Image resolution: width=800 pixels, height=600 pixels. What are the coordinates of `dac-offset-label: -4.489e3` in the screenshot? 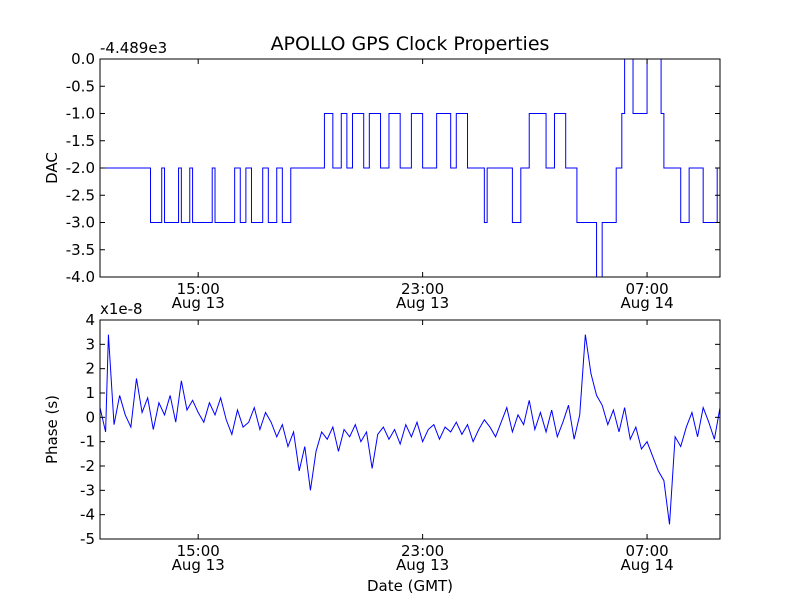 It's located at (133, 48).